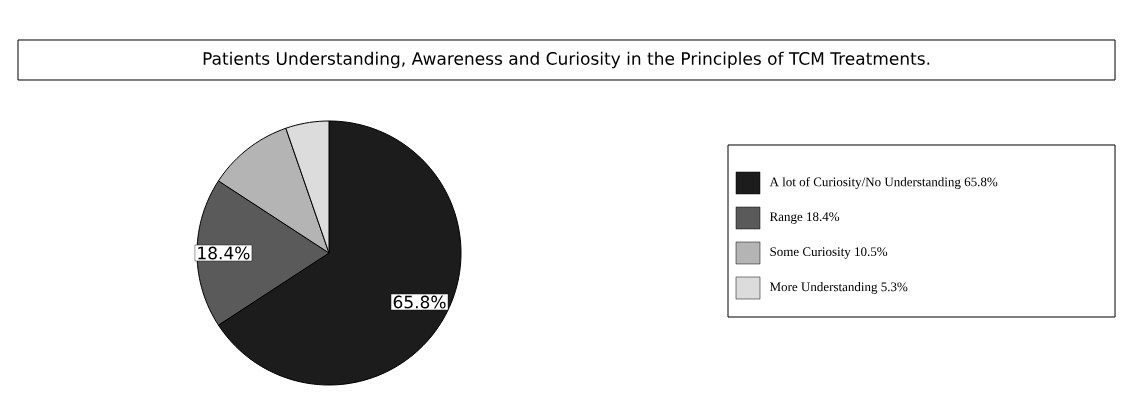 The height and width of the screenshot is (408, 1132). What do you see at coordinates (883, 183) in the screenshot?
I see `legend-label: A lot of Curiosity/No Understanding 65.8%` at bounding box center [883, 183].